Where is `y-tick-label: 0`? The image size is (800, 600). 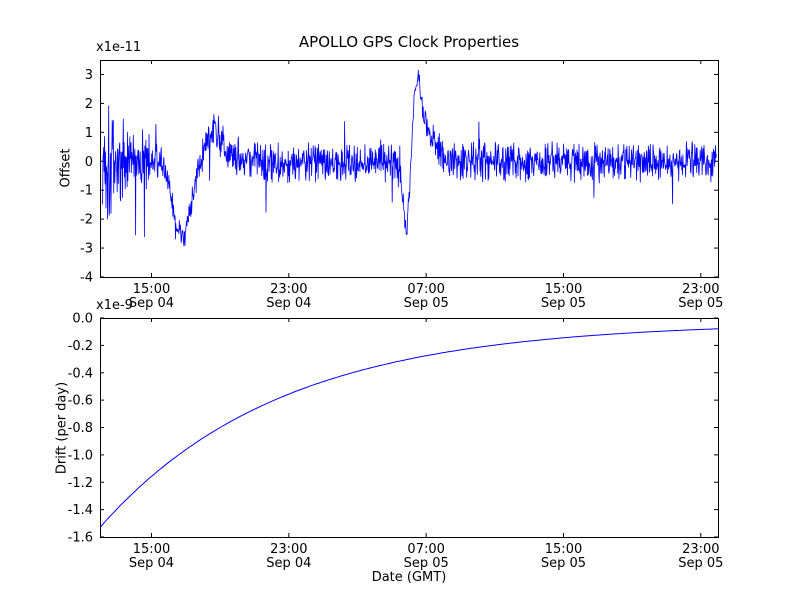
y-tick-label: 0 is located at coordinates (89, 162).